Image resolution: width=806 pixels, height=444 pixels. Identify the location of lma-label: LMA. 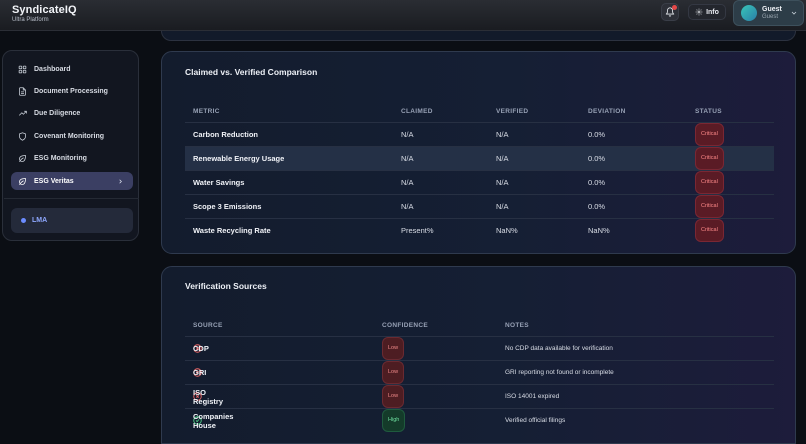
(40, 220).